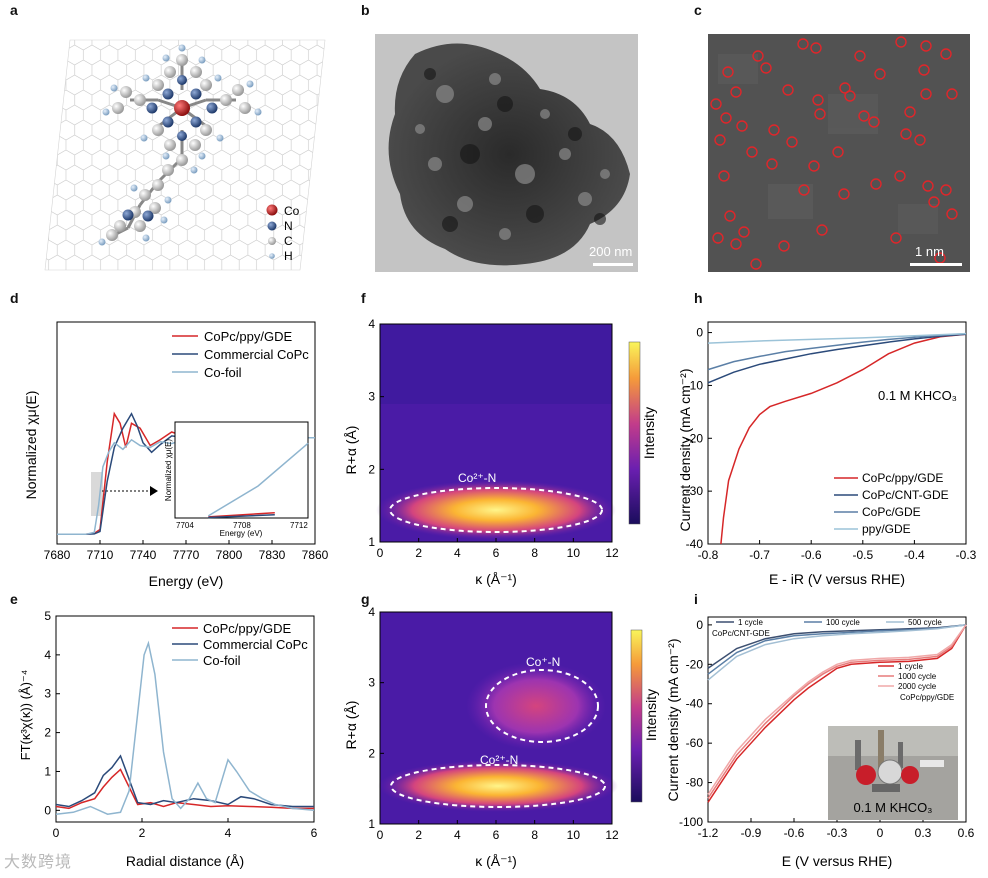  What do you see at coordinates (272, 555) in the screenshot?
I see `d-ticks-x-5: 7830` at bounding box center [272, 555].